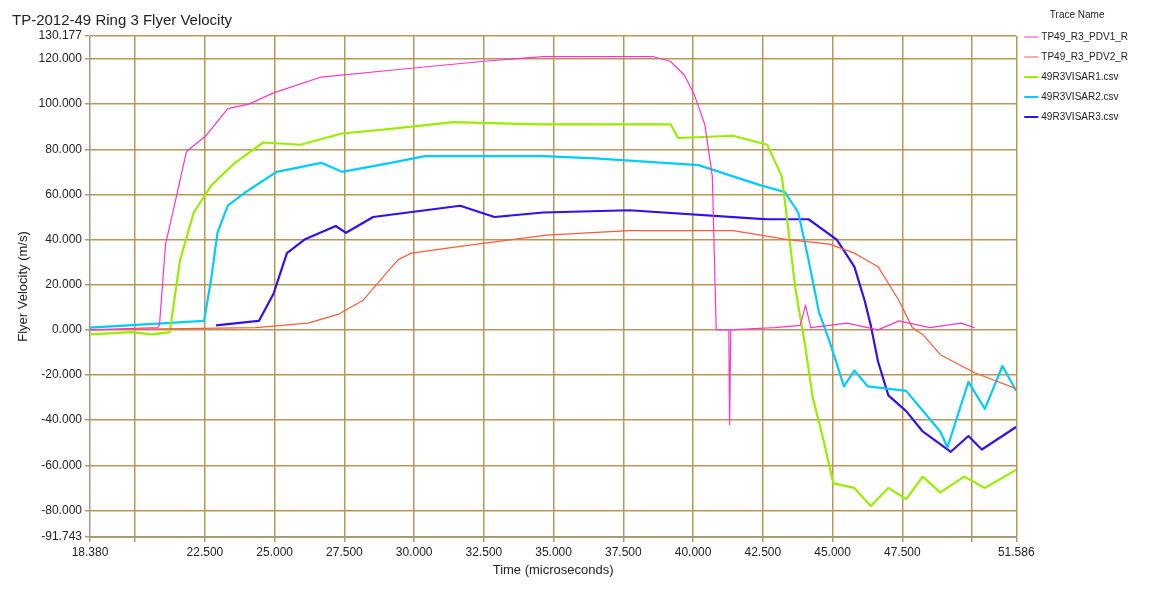 Image resolution: width=1150 pixels, height=589 pixels. Describe the element at coordinates (902, 551) in the screenshot. I see `x-tick-label: 47.500` at that location.